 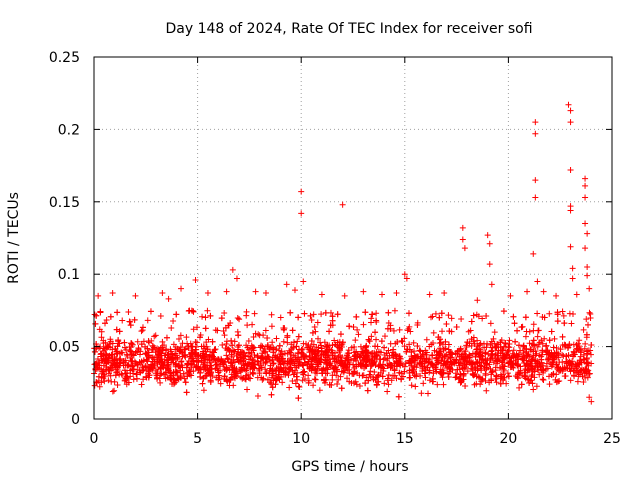 What do you see at coordinates (64, 203) in the screenshot?
I see `y-tick-label: 0.15` at bounding box center [64, 203].